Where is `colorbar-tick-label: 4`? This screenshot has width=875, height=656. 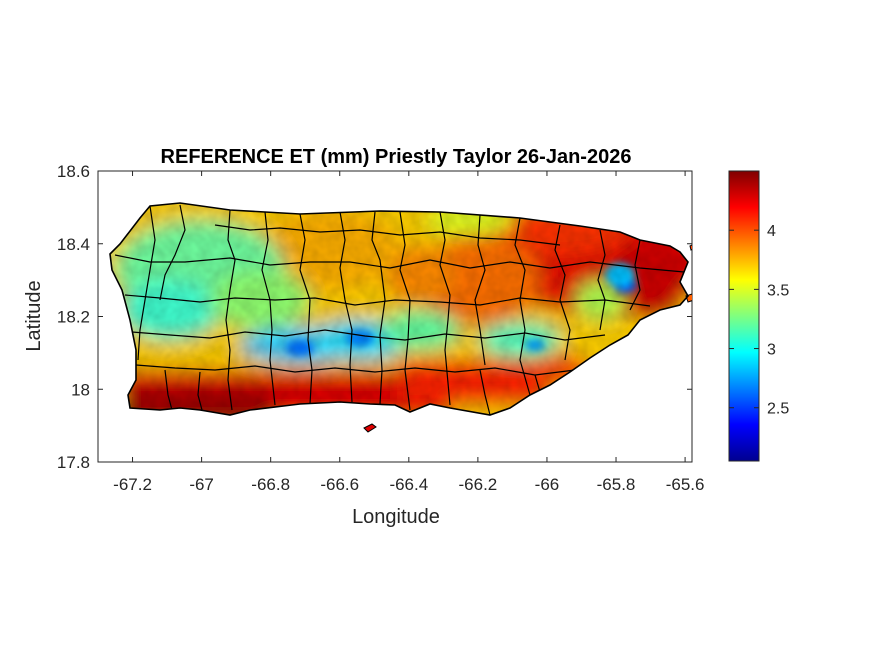 colorbar-tick-label: 4 is located at coordinates (771, 231).